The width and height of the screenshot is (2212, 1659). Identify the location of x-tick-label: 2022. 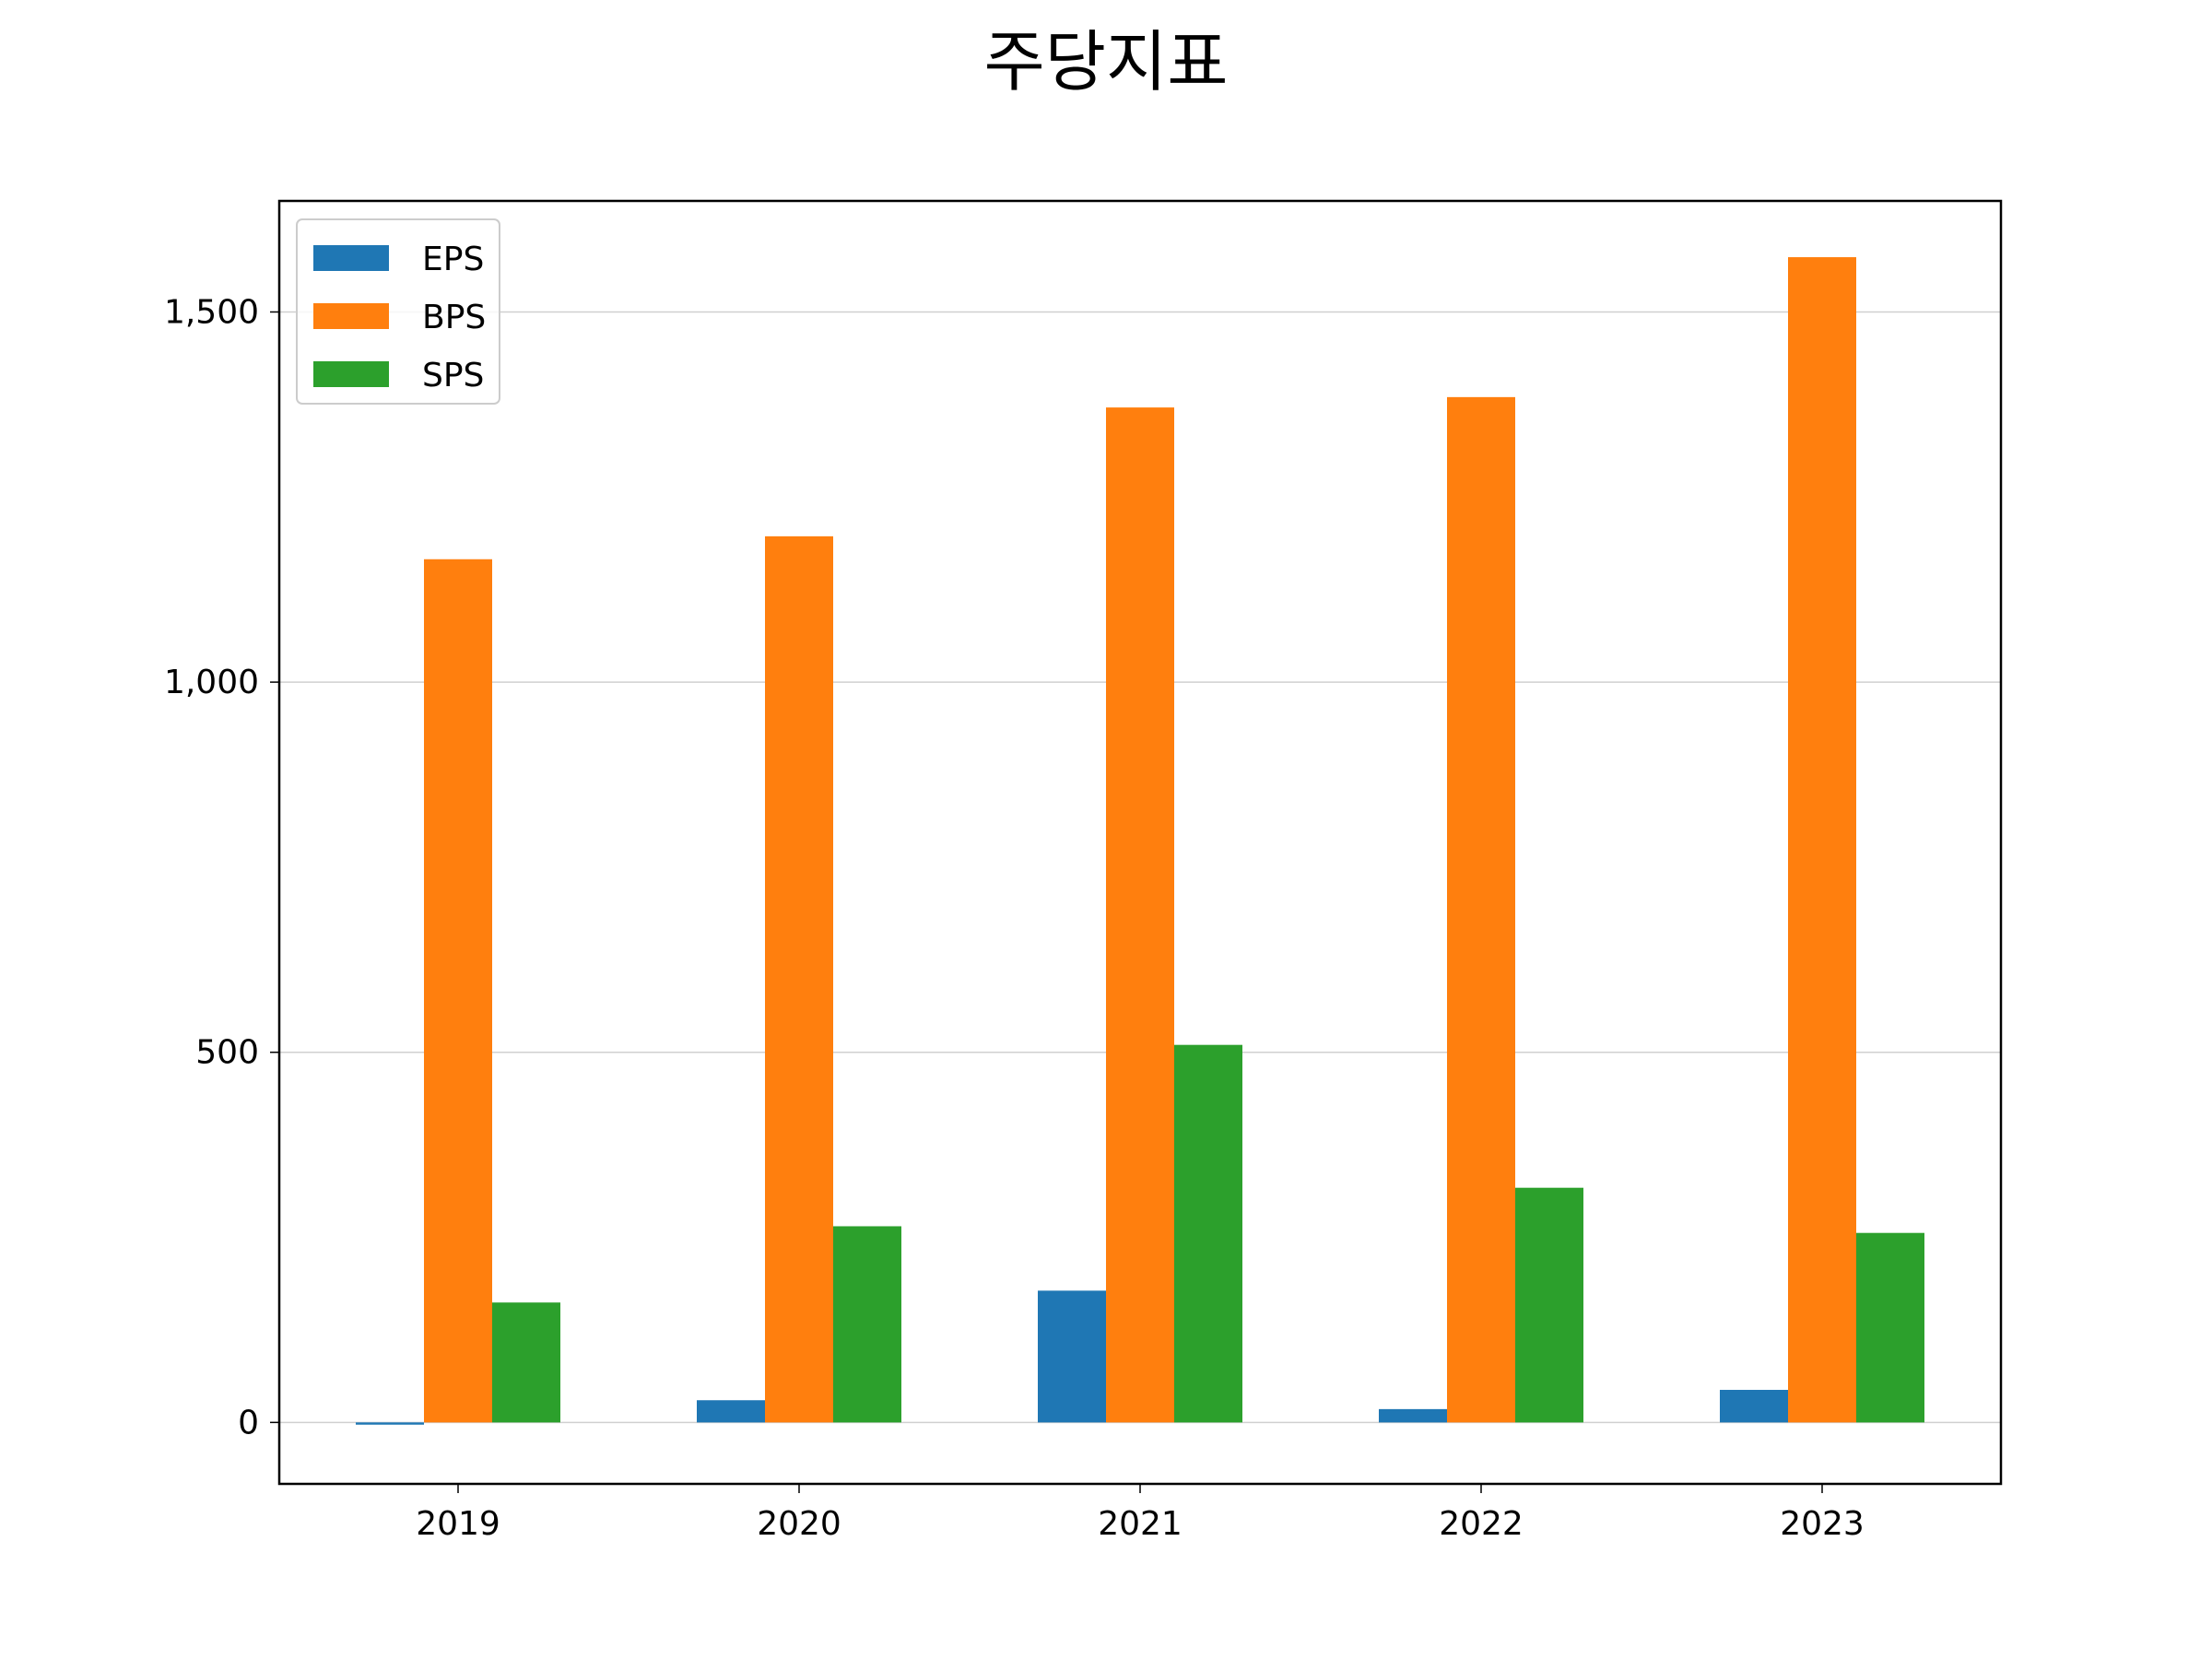
(1481, 1524).